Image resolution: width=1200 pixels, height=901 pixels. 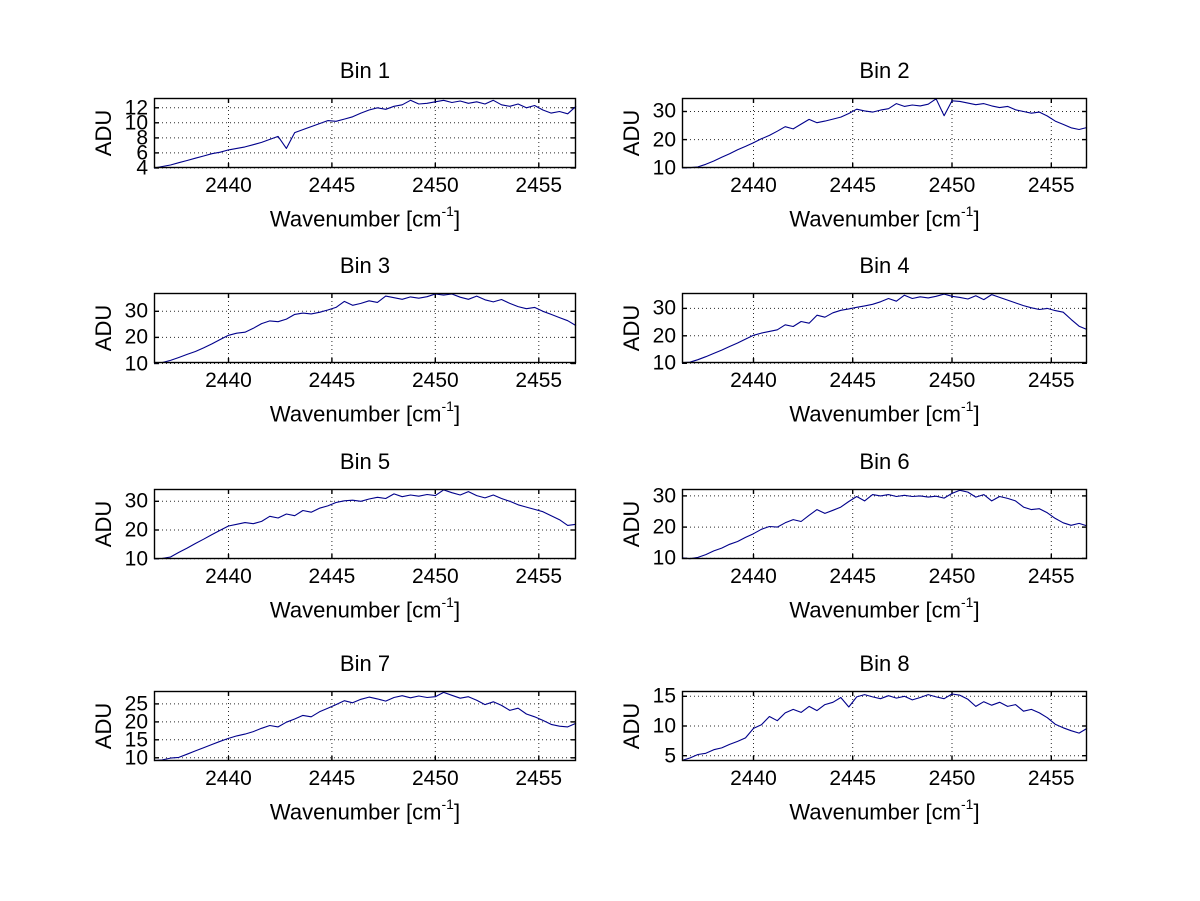 What do you see at coordinates (104, 137) in the screenshot?
I see `y-tick-labels: 4 6 8 10 12` at bounding box center [104, 137].